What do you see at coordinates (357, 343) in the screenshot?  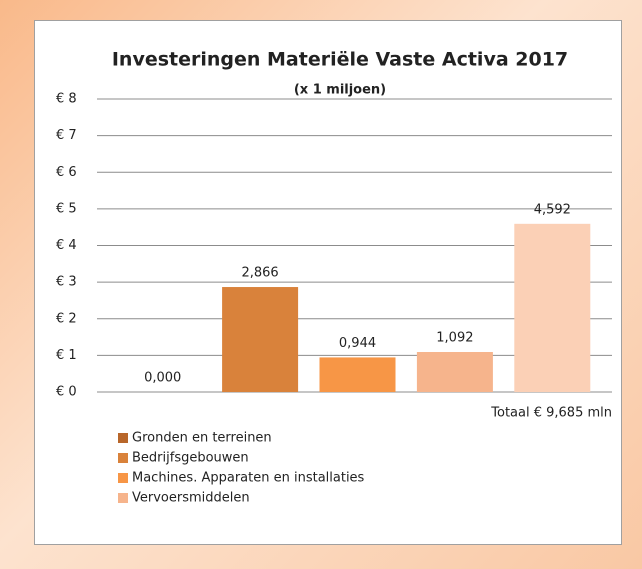 I see `value-label: 0,944` at bounding box center [357, 343].